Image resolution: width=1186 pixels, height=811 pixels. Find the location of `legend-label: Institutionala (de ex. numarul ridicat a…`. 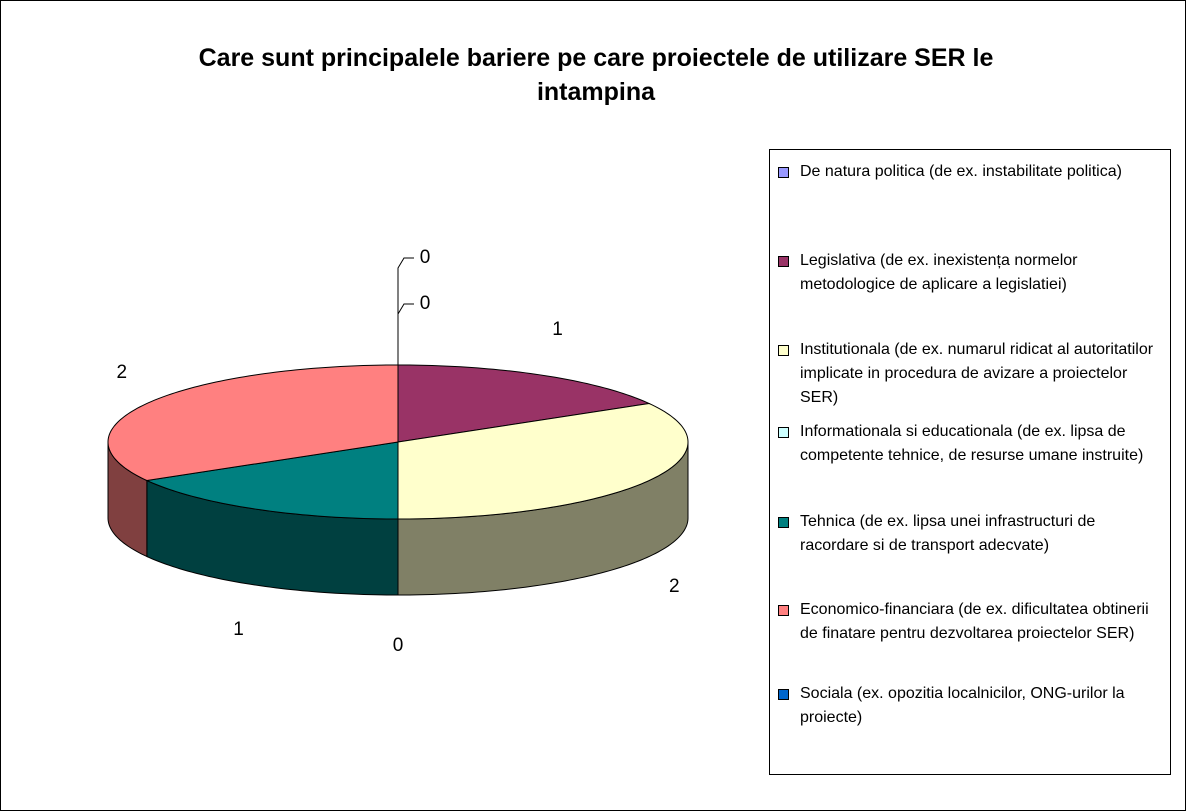

legend-label: Institutionala (de ex. numarul ridicat a… is located at coordinates (977, 373).